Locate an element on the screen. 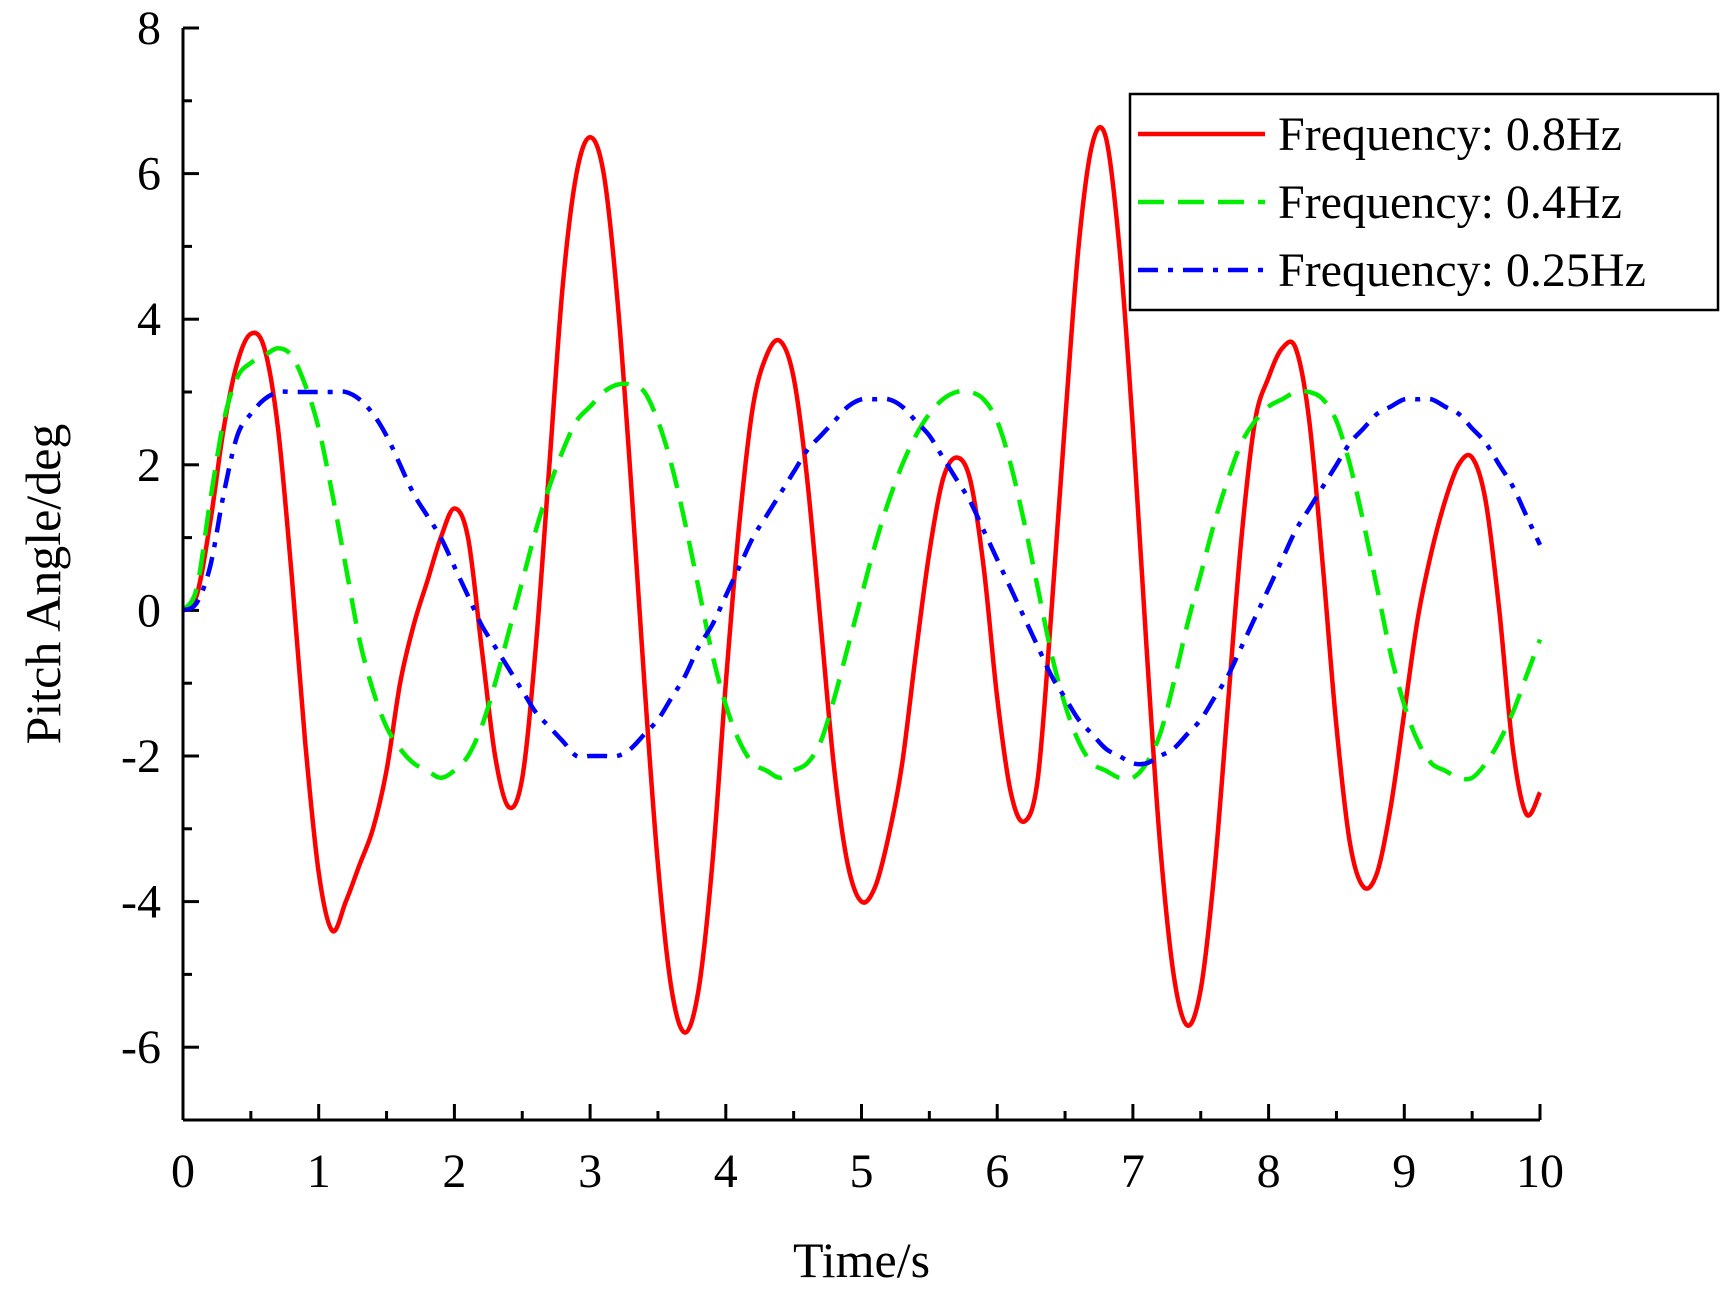 The height and width of the screenshot is (1291, 1726). y-tick-label: 8 is located at coordinates (149, 28).